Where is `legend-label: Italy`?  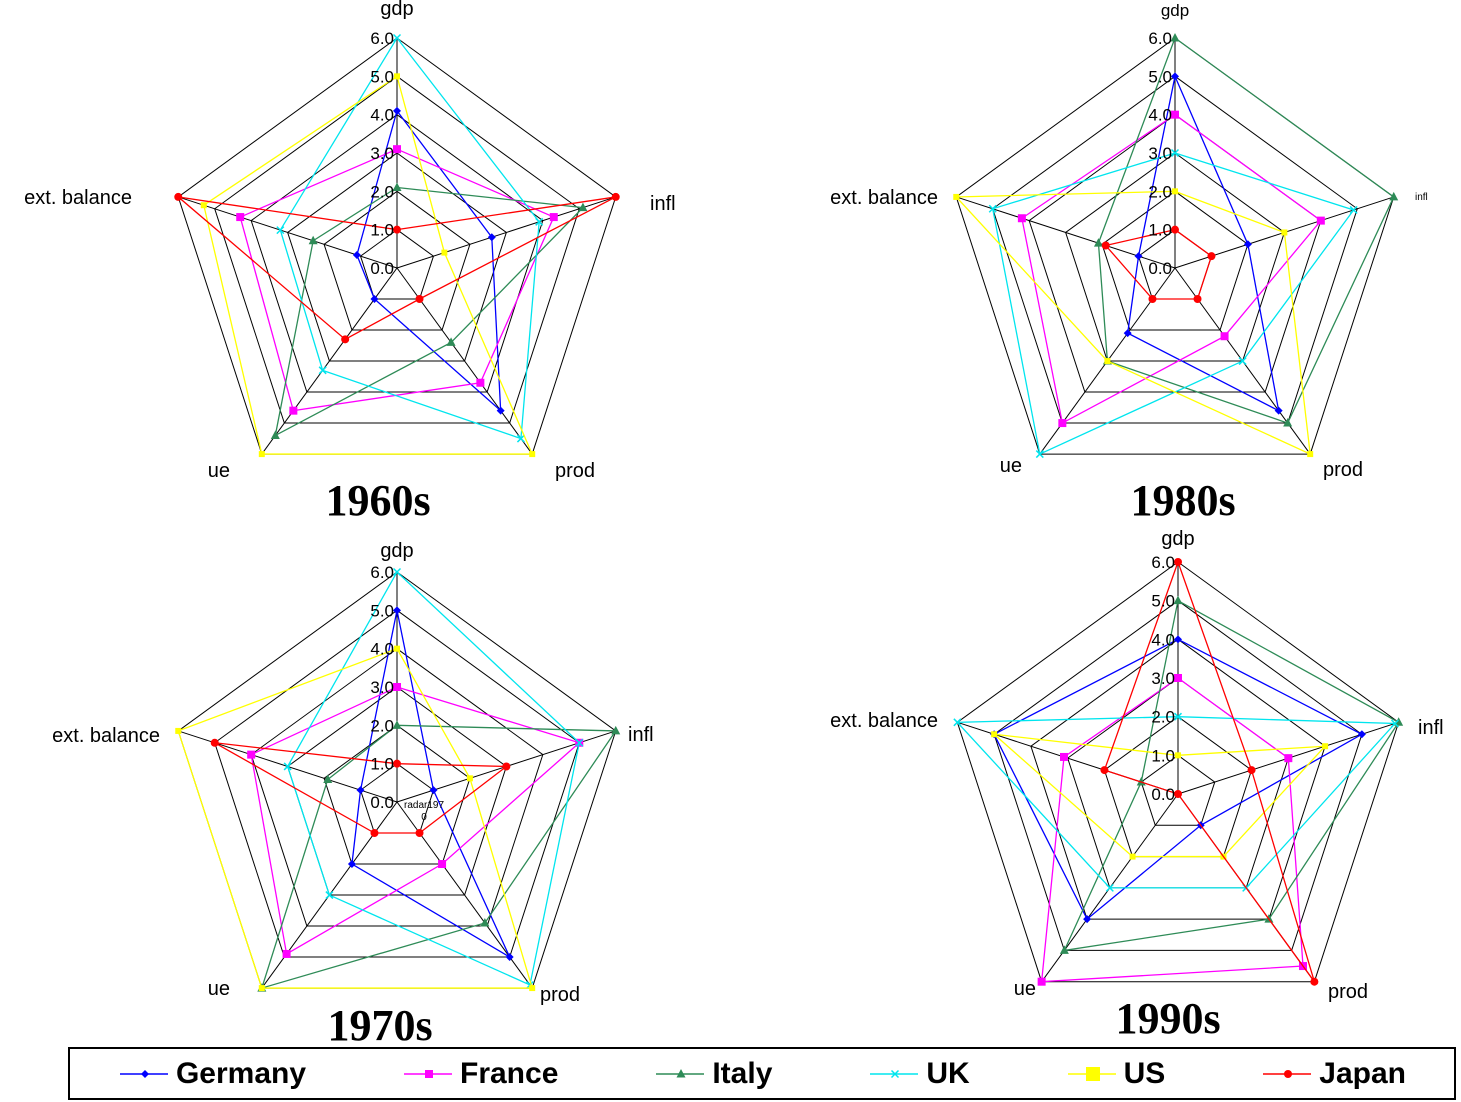 legend-label: Italy is located at coordinates (742, 1073).